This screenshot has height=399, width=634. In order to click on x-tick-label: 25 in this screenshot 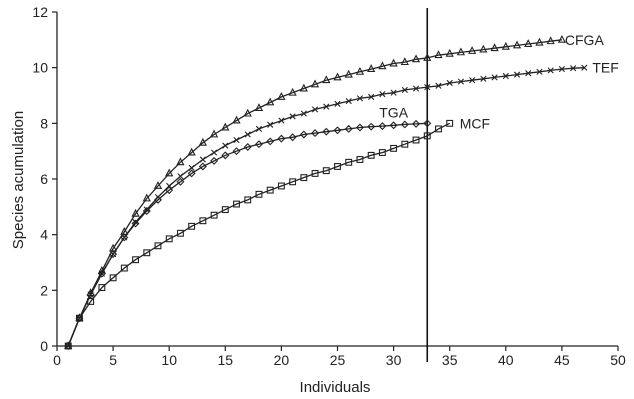, I will do `click(338, 360)`.